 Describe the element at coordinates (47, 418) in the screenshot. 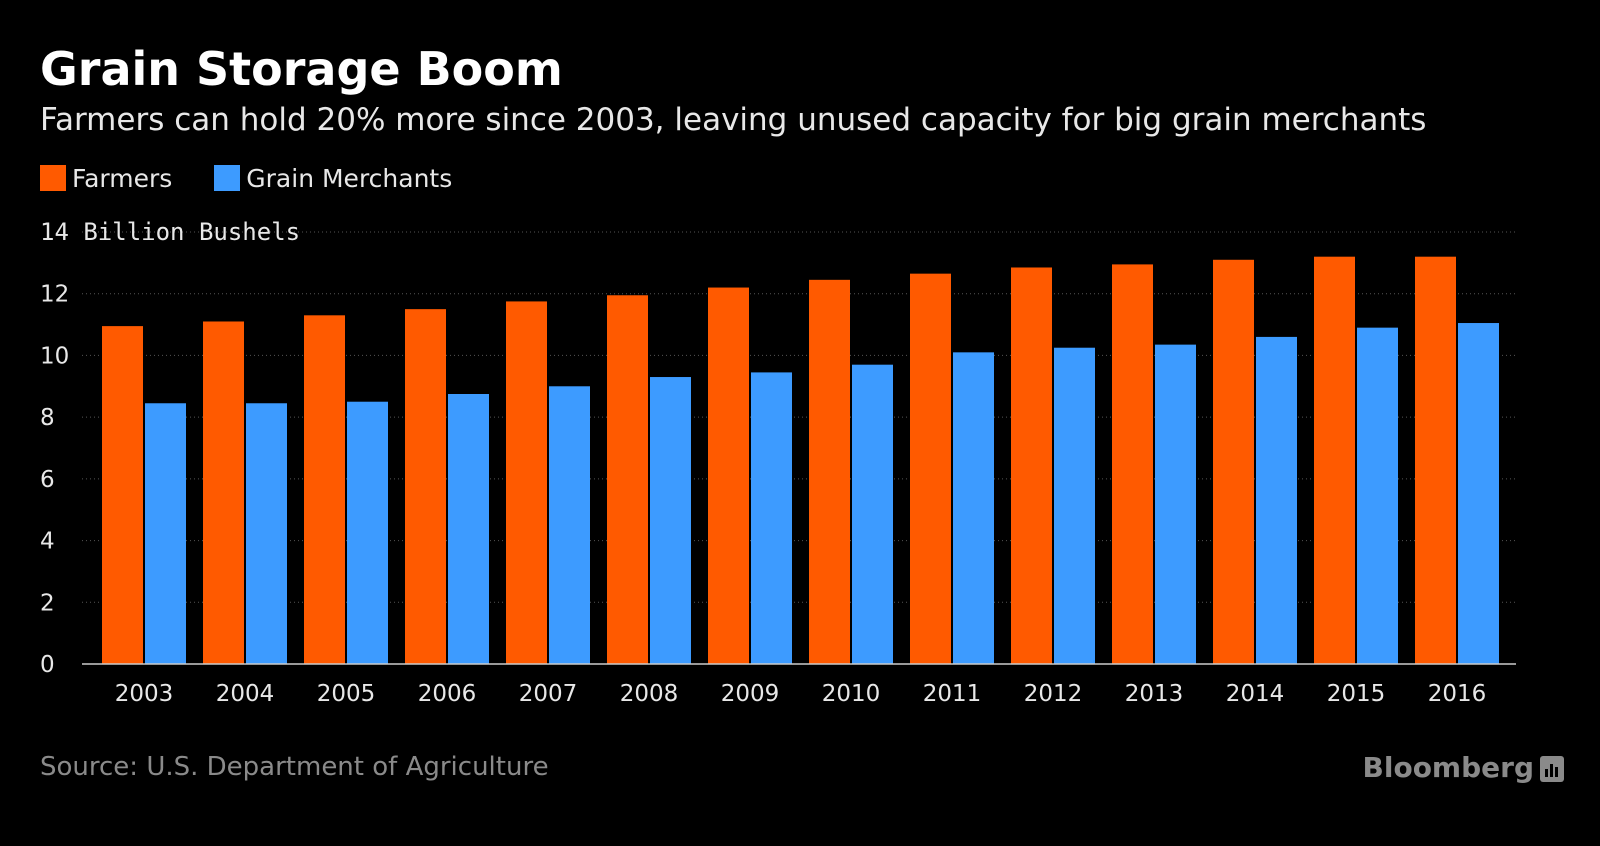

I see `y-tick-label: 8` at that location.